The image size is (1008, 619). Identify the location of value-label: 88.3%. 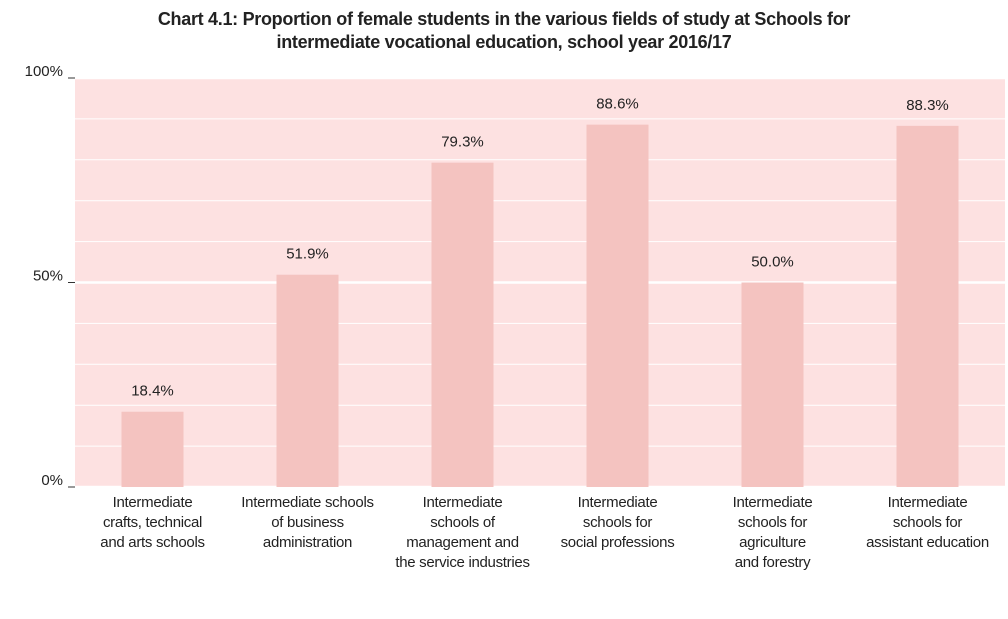
(927, 105).